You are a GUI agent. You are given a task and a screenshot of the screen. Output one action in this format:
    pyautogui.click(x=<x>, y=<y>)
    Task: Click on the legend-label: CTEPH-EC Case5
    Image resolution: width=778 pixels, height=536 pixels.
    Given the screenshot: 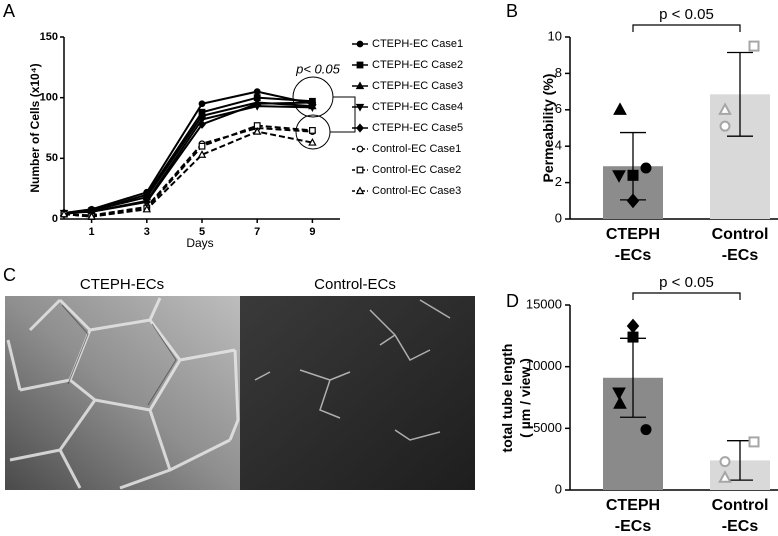 What is the action you would take?
    pyautogui.click(x=417, y=128)
    